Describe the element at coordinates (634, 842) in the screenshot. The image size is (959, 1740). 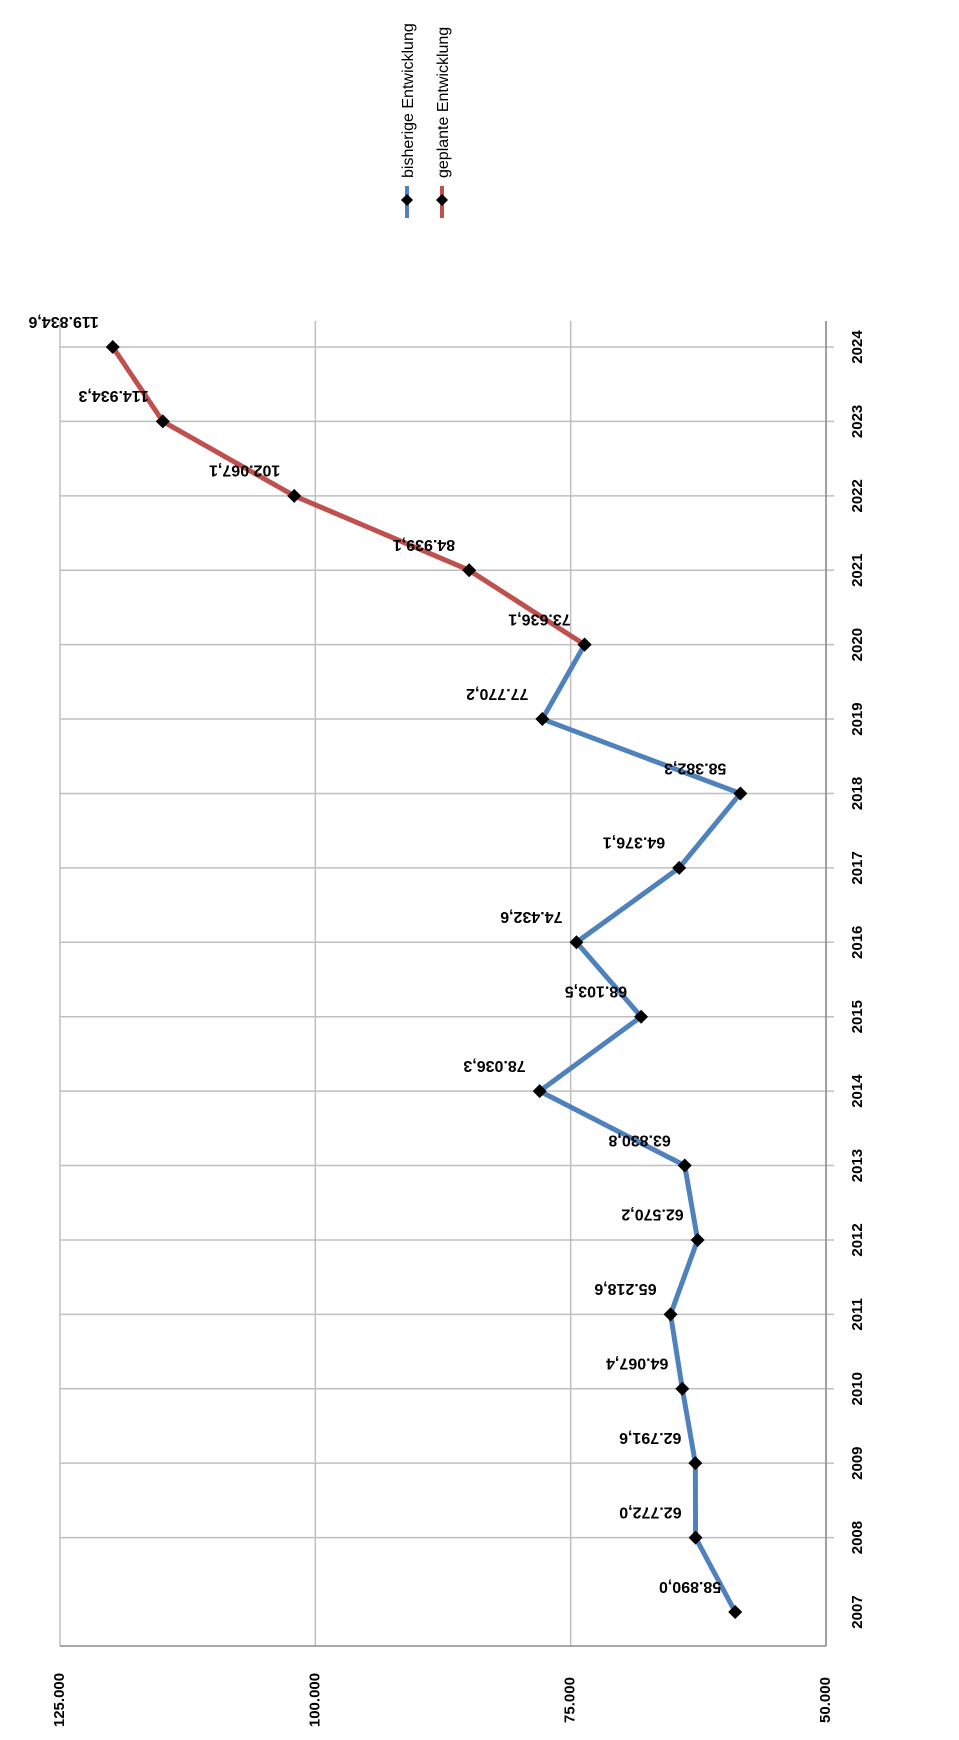
I see `data-label: 64.376,1` at that location.